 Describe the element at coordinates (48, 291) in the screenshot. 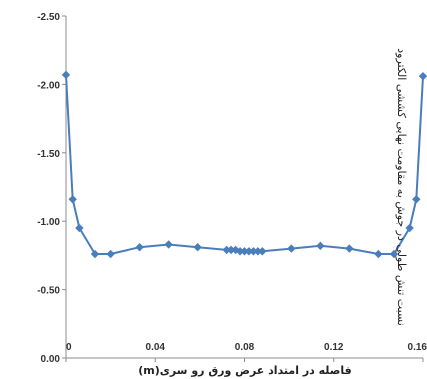

I see `y-tick-label: -0.50` at that location.